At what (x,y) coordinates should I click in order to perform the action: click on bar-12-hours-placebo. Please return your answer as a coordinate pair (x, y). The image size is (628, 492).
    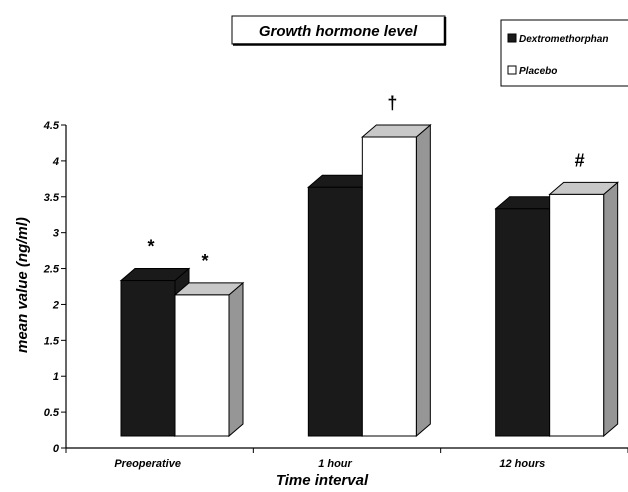
    Looking at the image, I should click on (584, 309).